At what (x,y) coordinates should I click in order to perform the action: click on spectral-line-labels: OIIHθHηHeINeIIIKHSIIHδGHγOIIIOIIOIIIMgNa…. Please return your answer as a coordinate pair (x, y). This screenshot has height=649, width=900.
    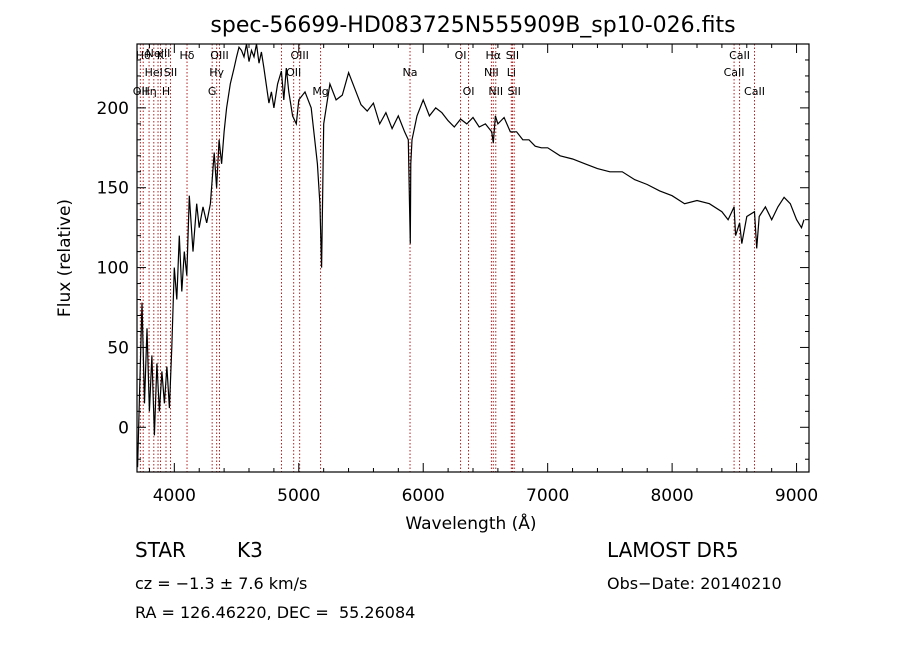
    Looking at the image, I should click on (449, 72).